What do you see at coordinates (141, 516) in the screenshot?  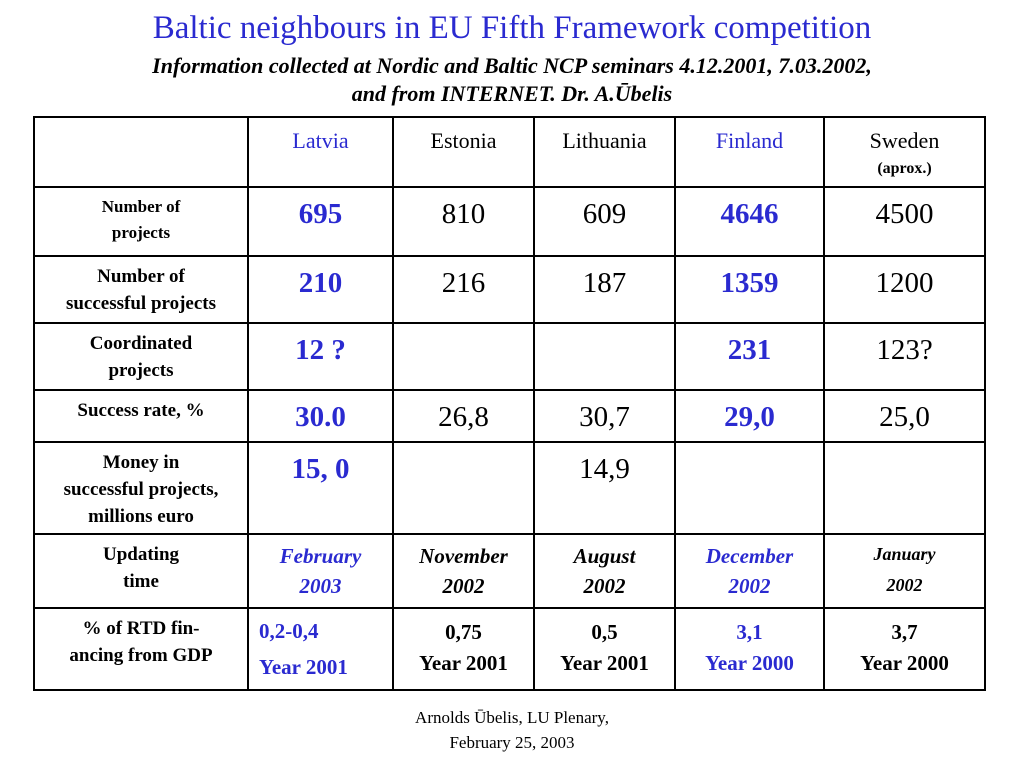 I see `row-label-line: millions euro` at bounding box center [141, 516].